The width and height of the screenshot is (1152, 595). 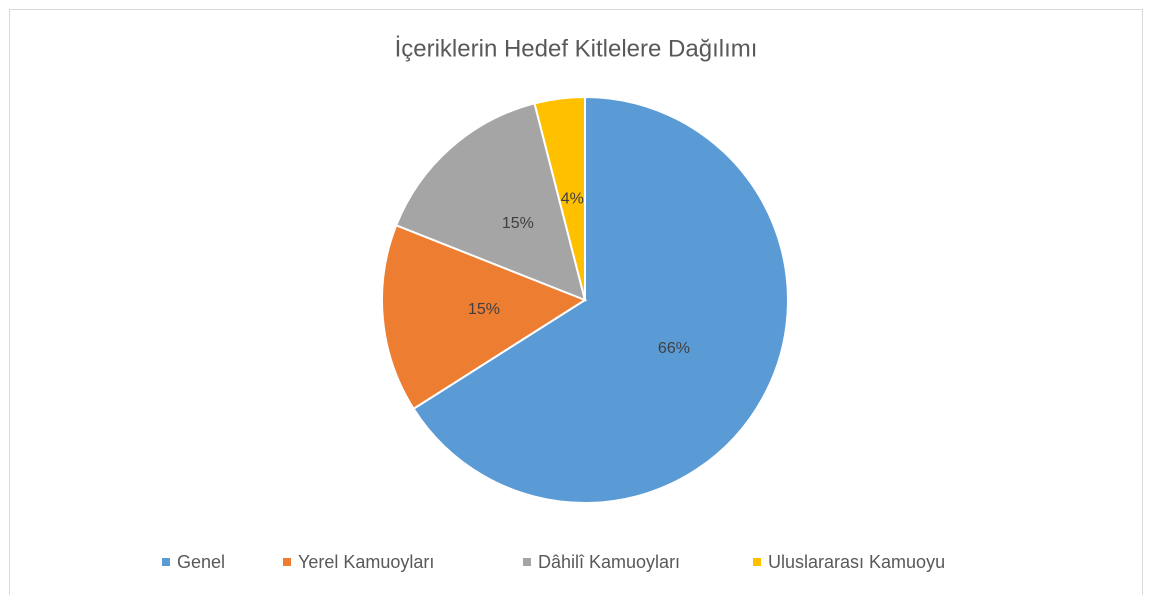 I want to click on chart-title: İçeriklerin Hedef Kitlelere Dağılımı, so click(x=576, y=48).